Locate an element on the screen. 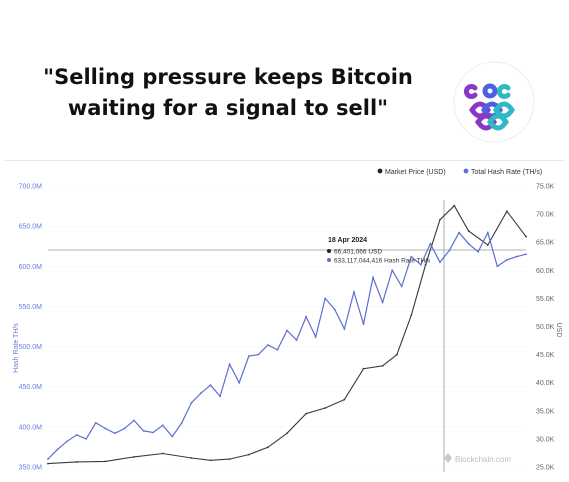 This screenshot has height=482, width=569. watermark: Blockchain.com is located at coordinates (477, 458).